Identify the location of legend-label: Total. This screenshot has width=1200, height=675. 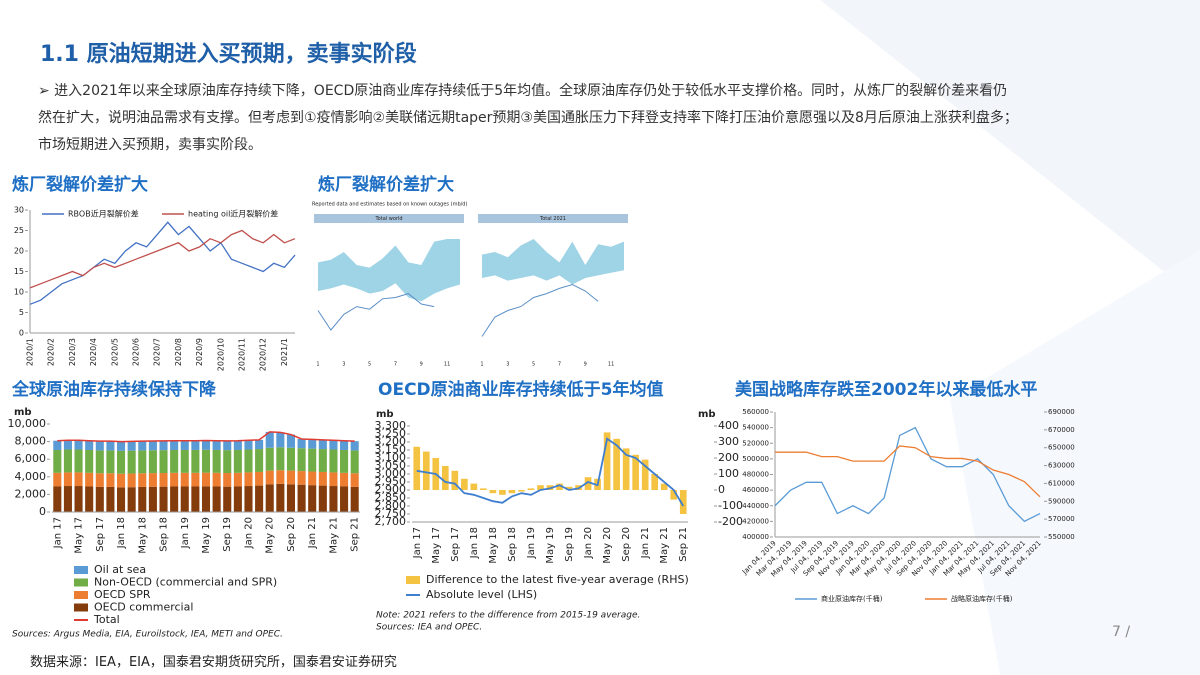
(106, 619).